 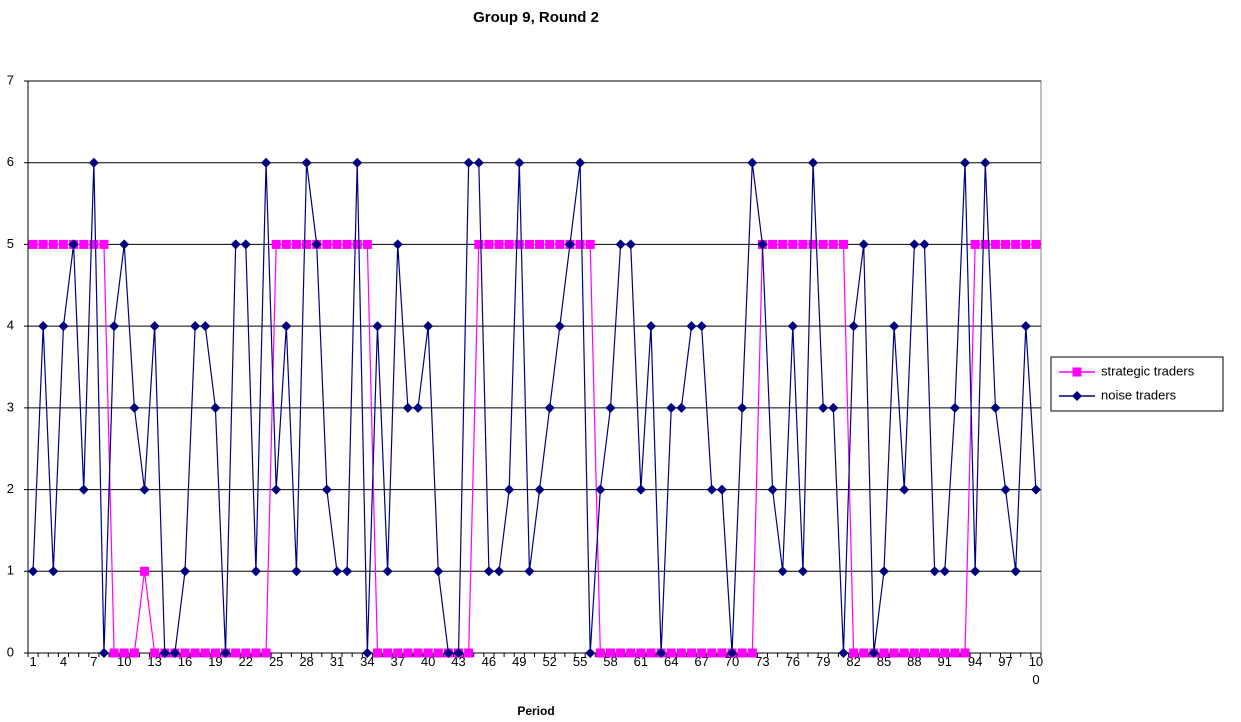 I want to click on y-tick-label: 7, so click(x=10, y=79).